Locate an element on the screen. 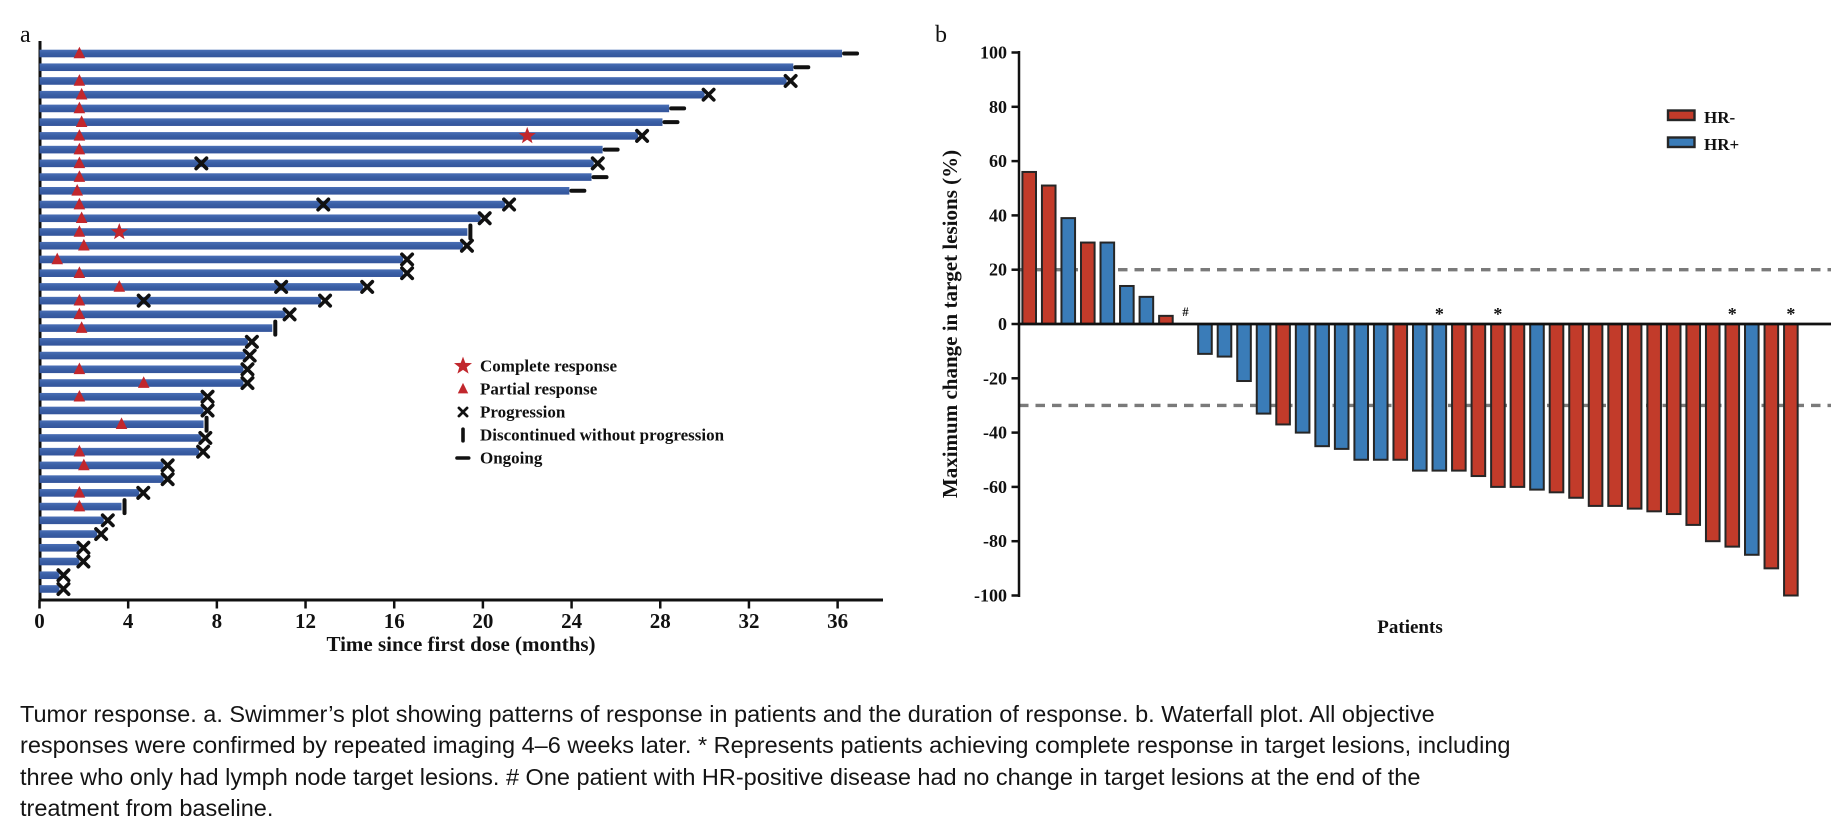 This screenshot has width=1835, height=825. legend-label: HR- is located at coordinates (1720, 117).